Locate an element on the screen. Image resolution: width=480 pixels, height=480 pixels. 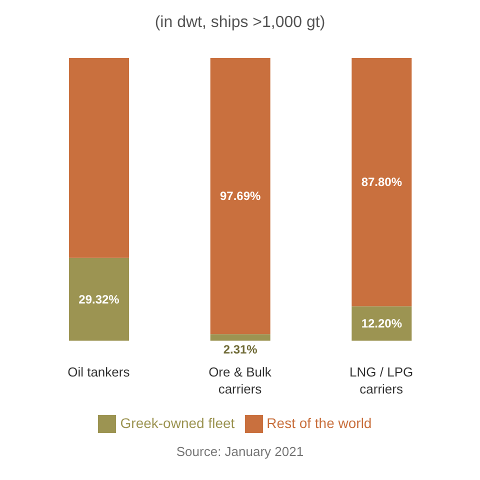
data-label: 87.80% is located at coordinates (381, 182).